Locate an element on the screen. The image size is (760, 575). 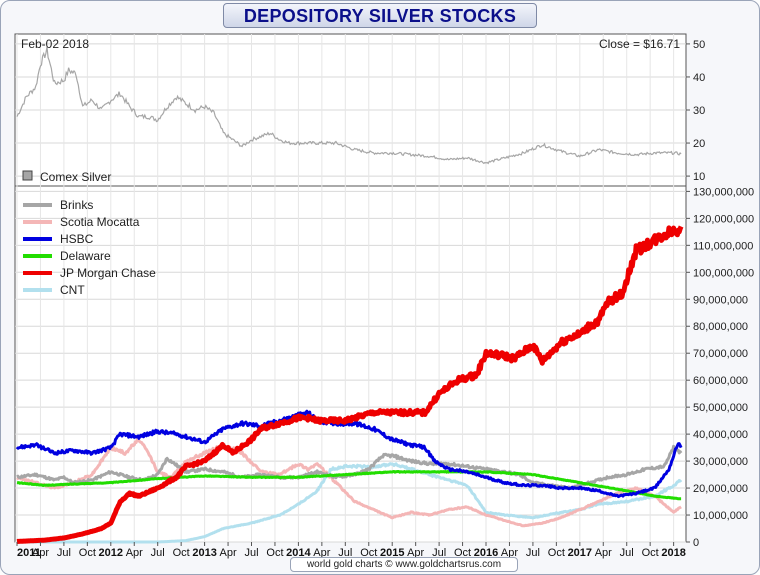
top-legend-label: Comex Silver is located at coordinates (75, 177).